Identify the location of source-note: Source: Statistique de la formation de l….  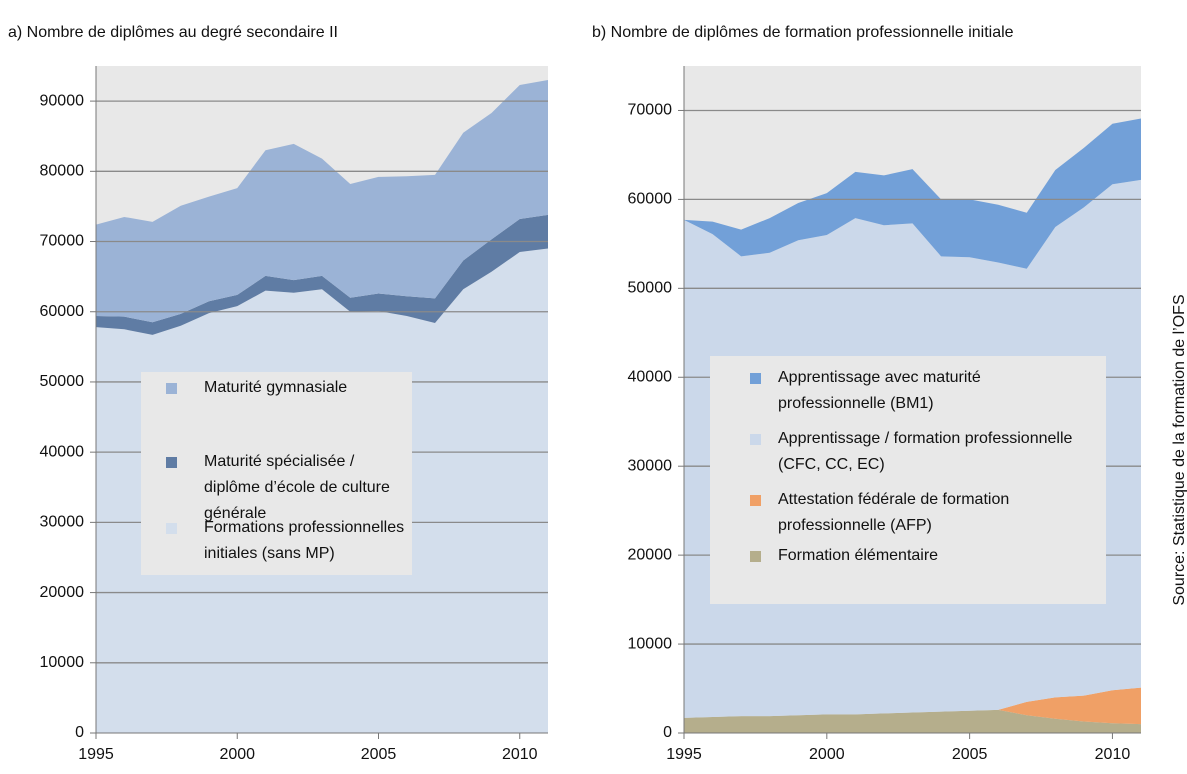
(1179, 449).